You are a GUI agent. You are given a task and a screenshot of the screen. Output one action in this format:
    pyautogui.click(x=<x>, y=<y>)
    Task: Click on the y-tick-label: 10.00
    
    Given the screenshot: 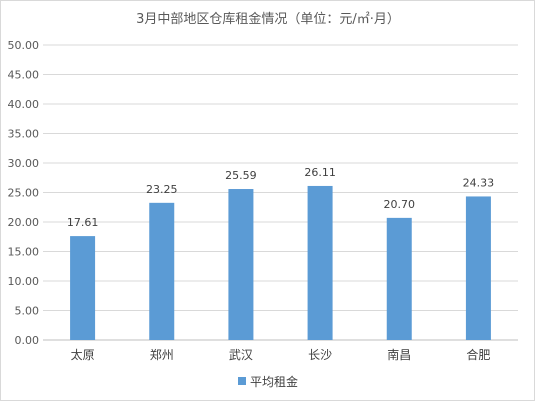 What is the action you would take?
    pyautogui.click(x=24, y=281)
    